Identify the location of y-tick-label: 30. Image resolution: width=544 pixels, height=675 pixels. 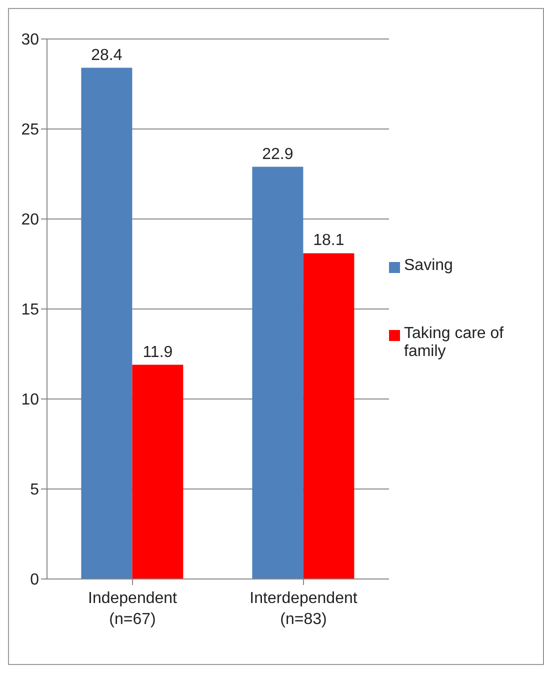
(30, 40).